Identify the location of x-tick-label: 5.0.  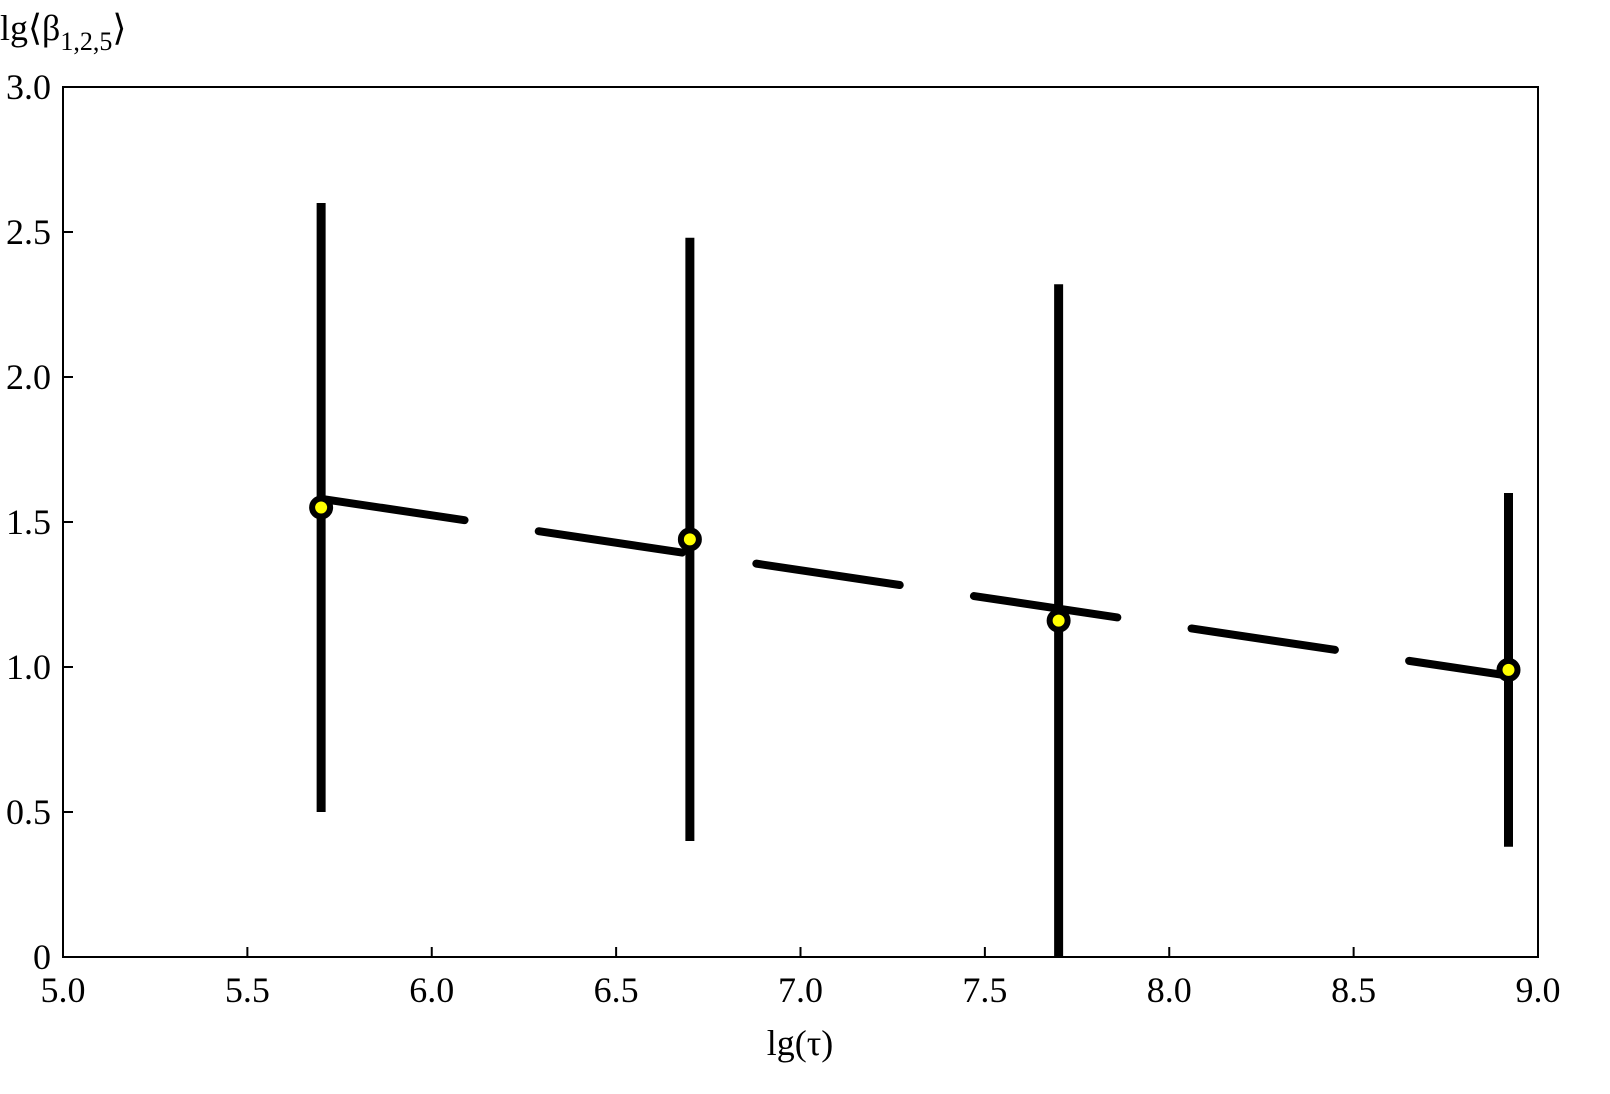
(63, 990).